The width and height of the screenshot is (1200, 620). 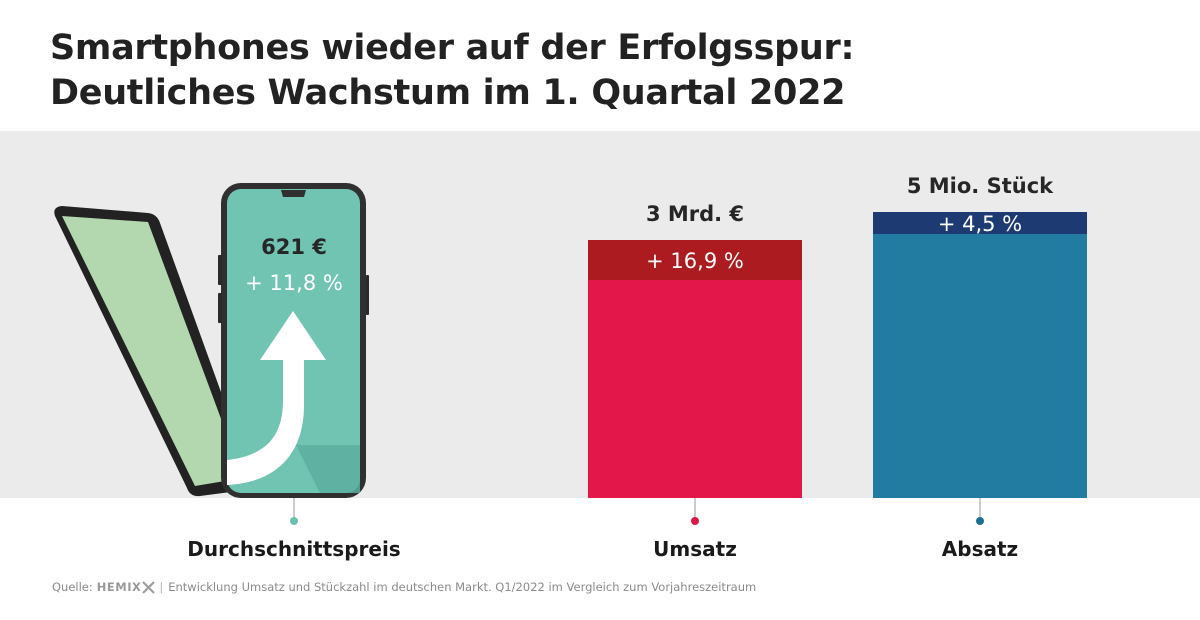 I want to click on brand-x-logo, so click(x=149, y=587).